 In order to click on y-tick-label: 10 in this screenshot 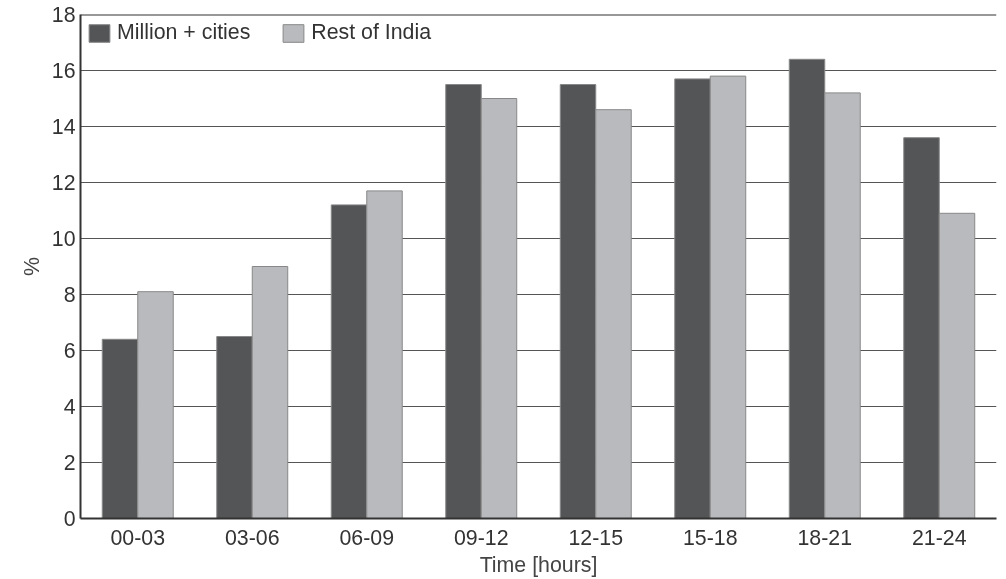, I will do `click(63, 239)`.